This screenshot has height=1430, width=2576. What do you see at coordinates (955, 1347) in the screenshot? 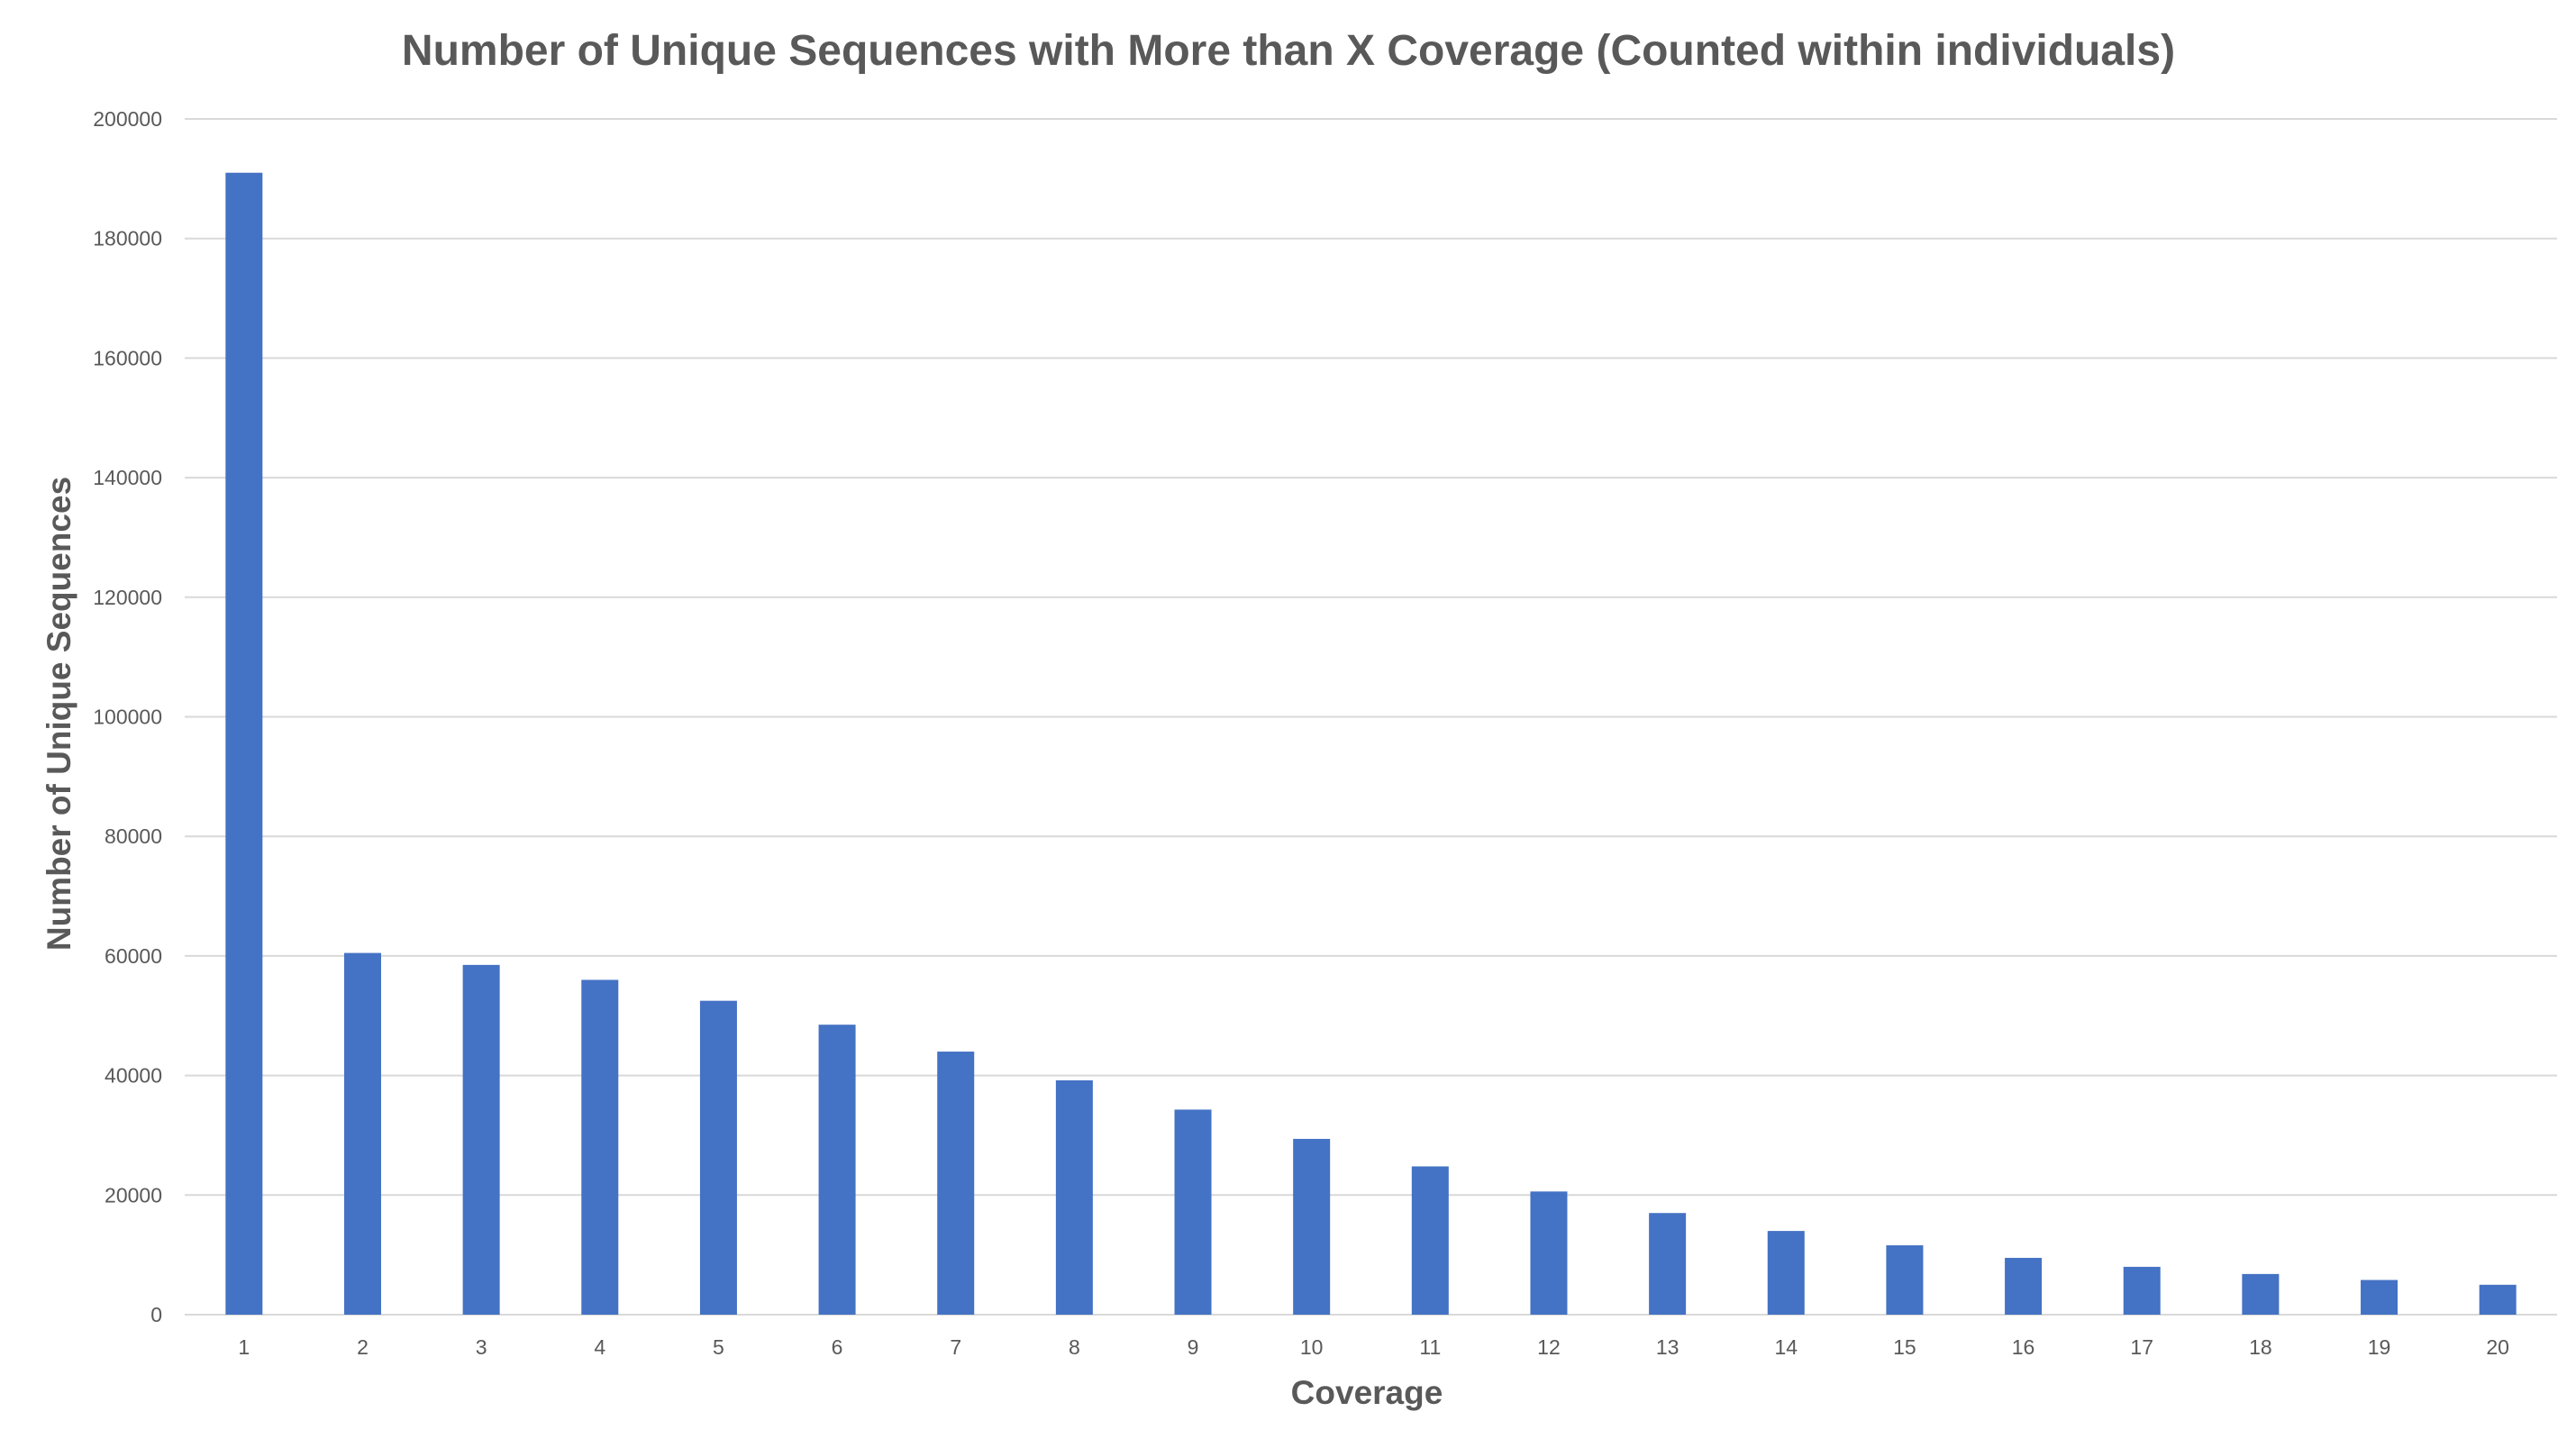
I see `x-tick-label: 7` at bounding box center [955, 1347].